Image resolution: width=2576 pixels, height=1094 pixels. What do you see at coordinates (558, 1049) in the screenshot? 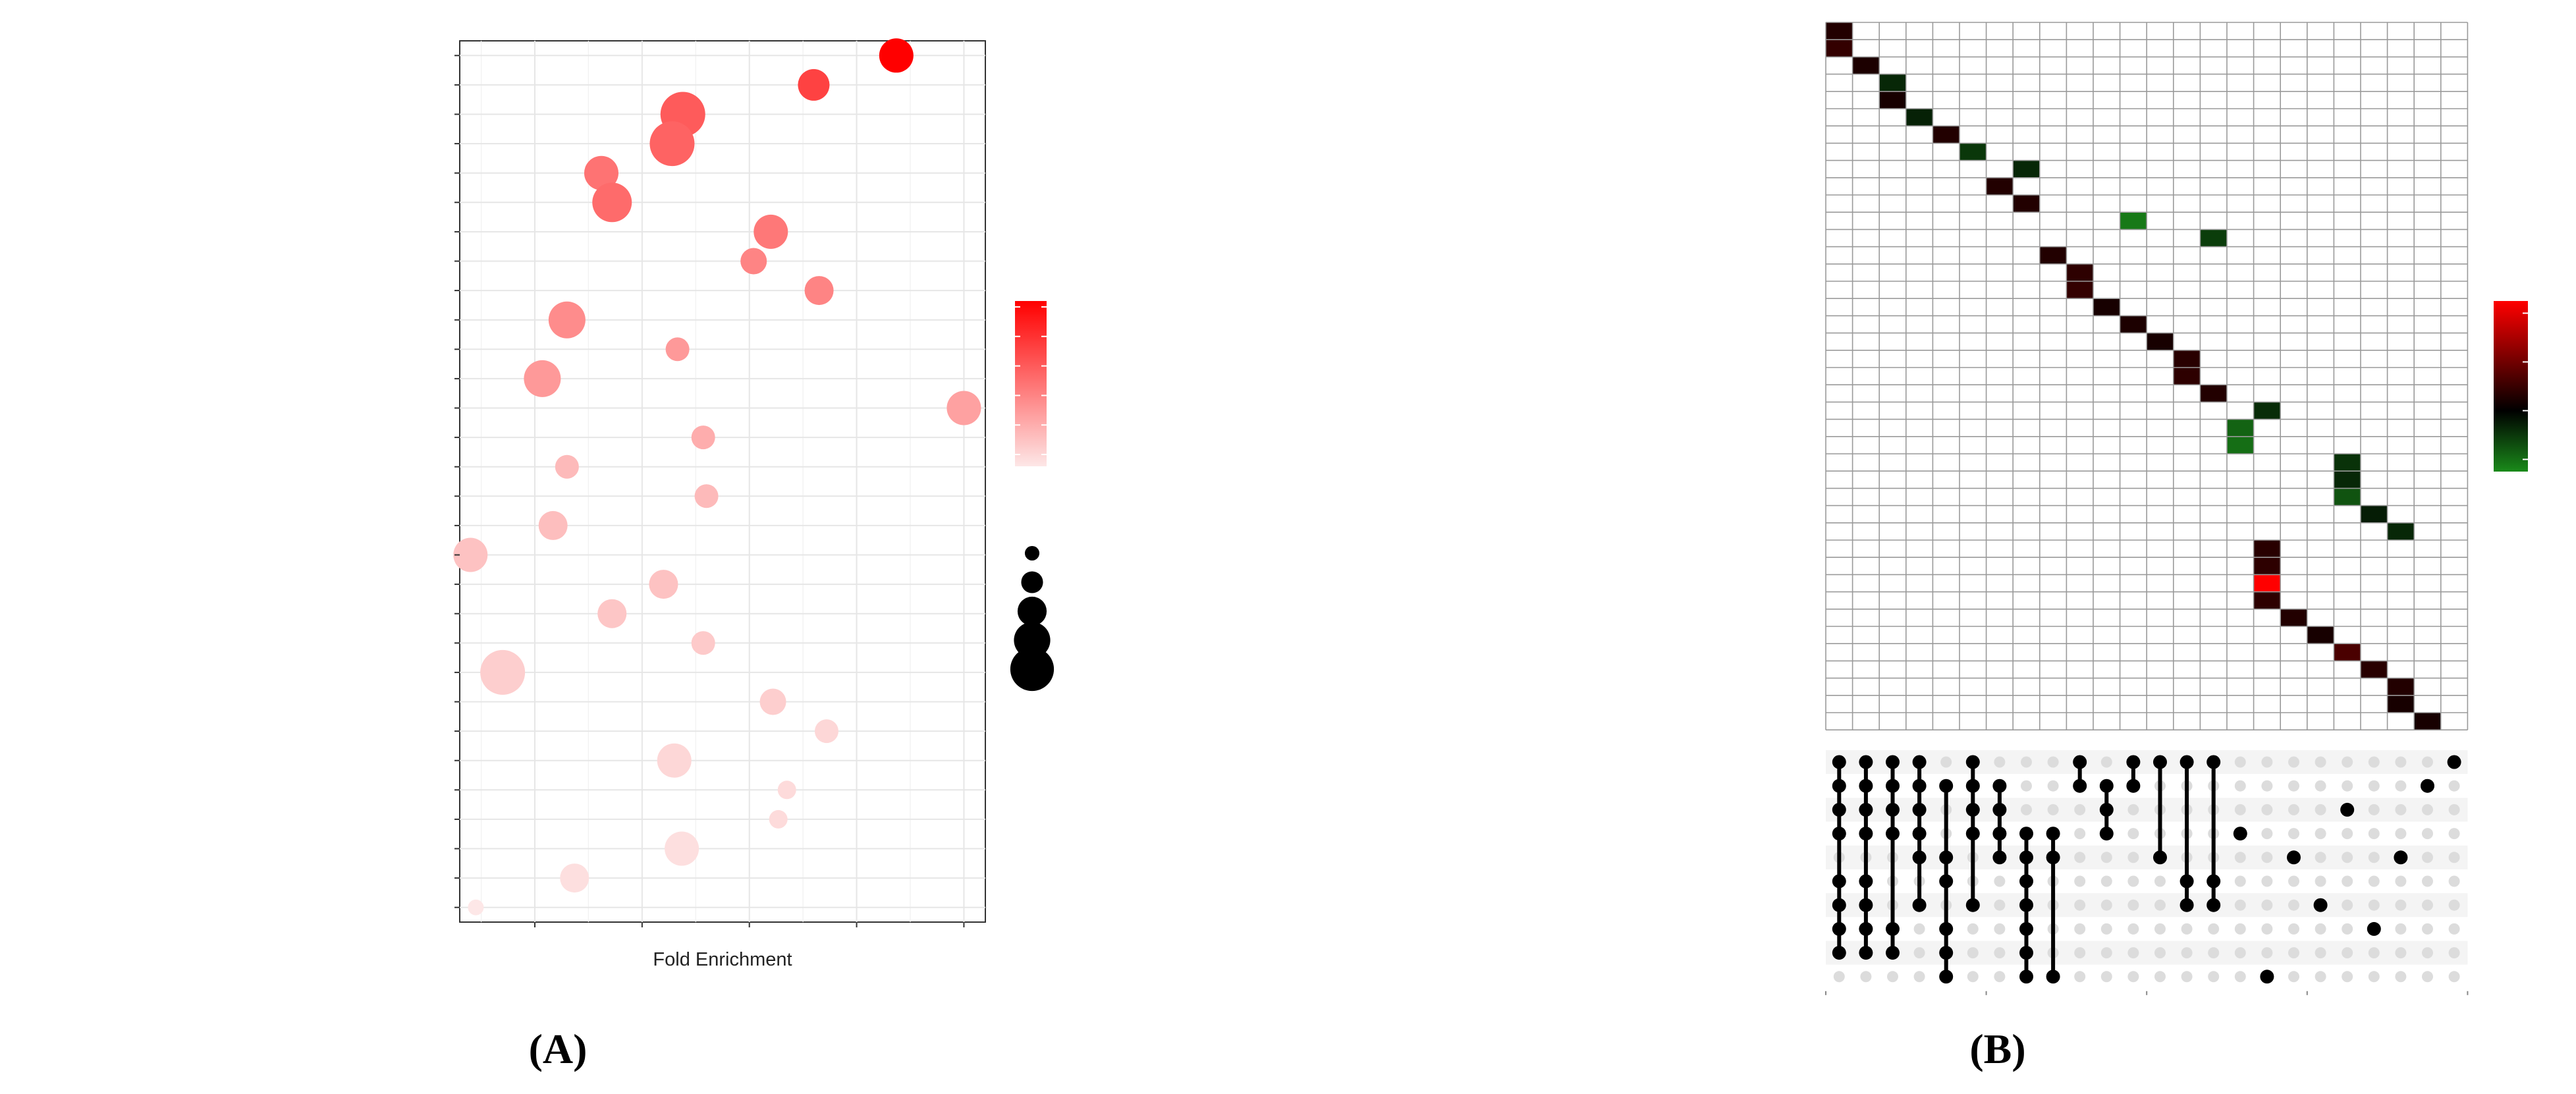
I see `panel-a-label: (A)` at bounding box center [558, 1049].